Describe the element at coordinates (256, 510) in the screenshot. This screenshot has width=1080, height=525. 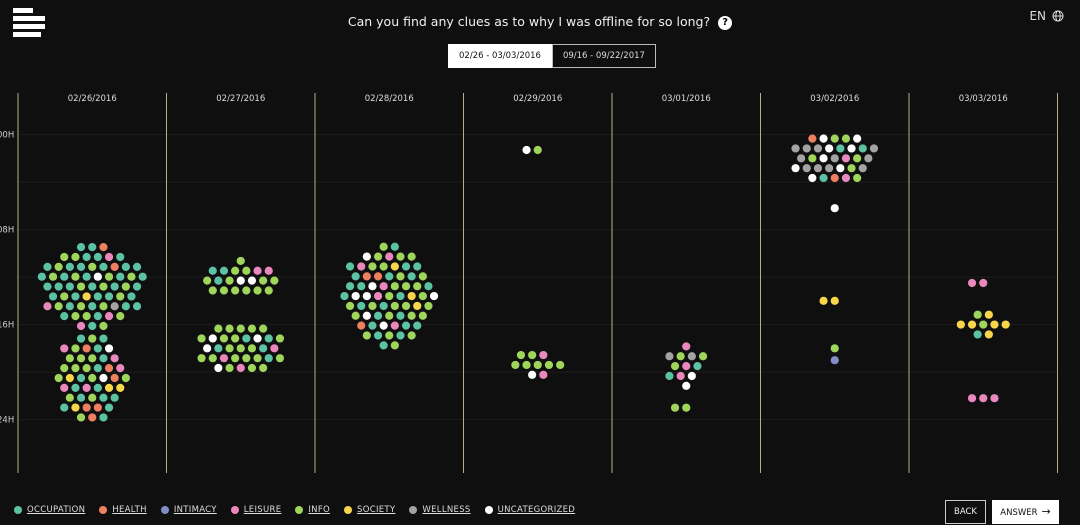
I see `legend-item-leisure: LEISURE` at that location.